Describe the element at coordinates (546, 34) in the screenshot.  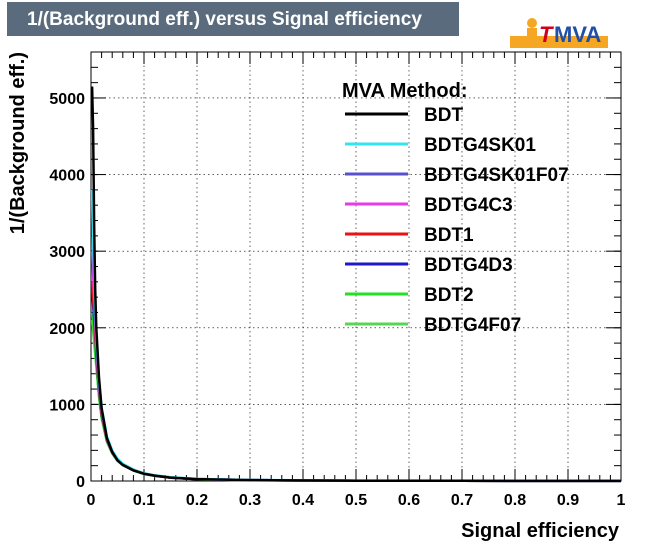
I see `logo-prefix: T` at that location.